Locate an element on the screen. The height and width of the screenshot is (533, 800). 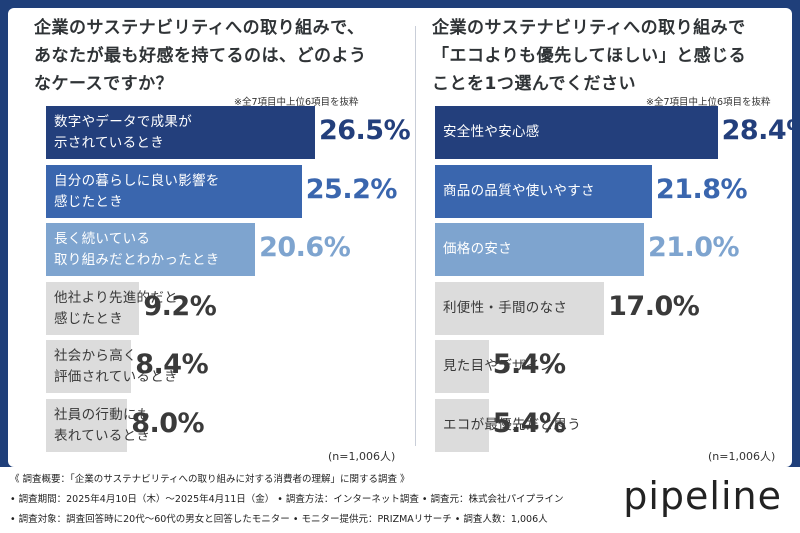
left-bar-label: 社員の行動にも 表れているとき is located at coordinates (102, 426).